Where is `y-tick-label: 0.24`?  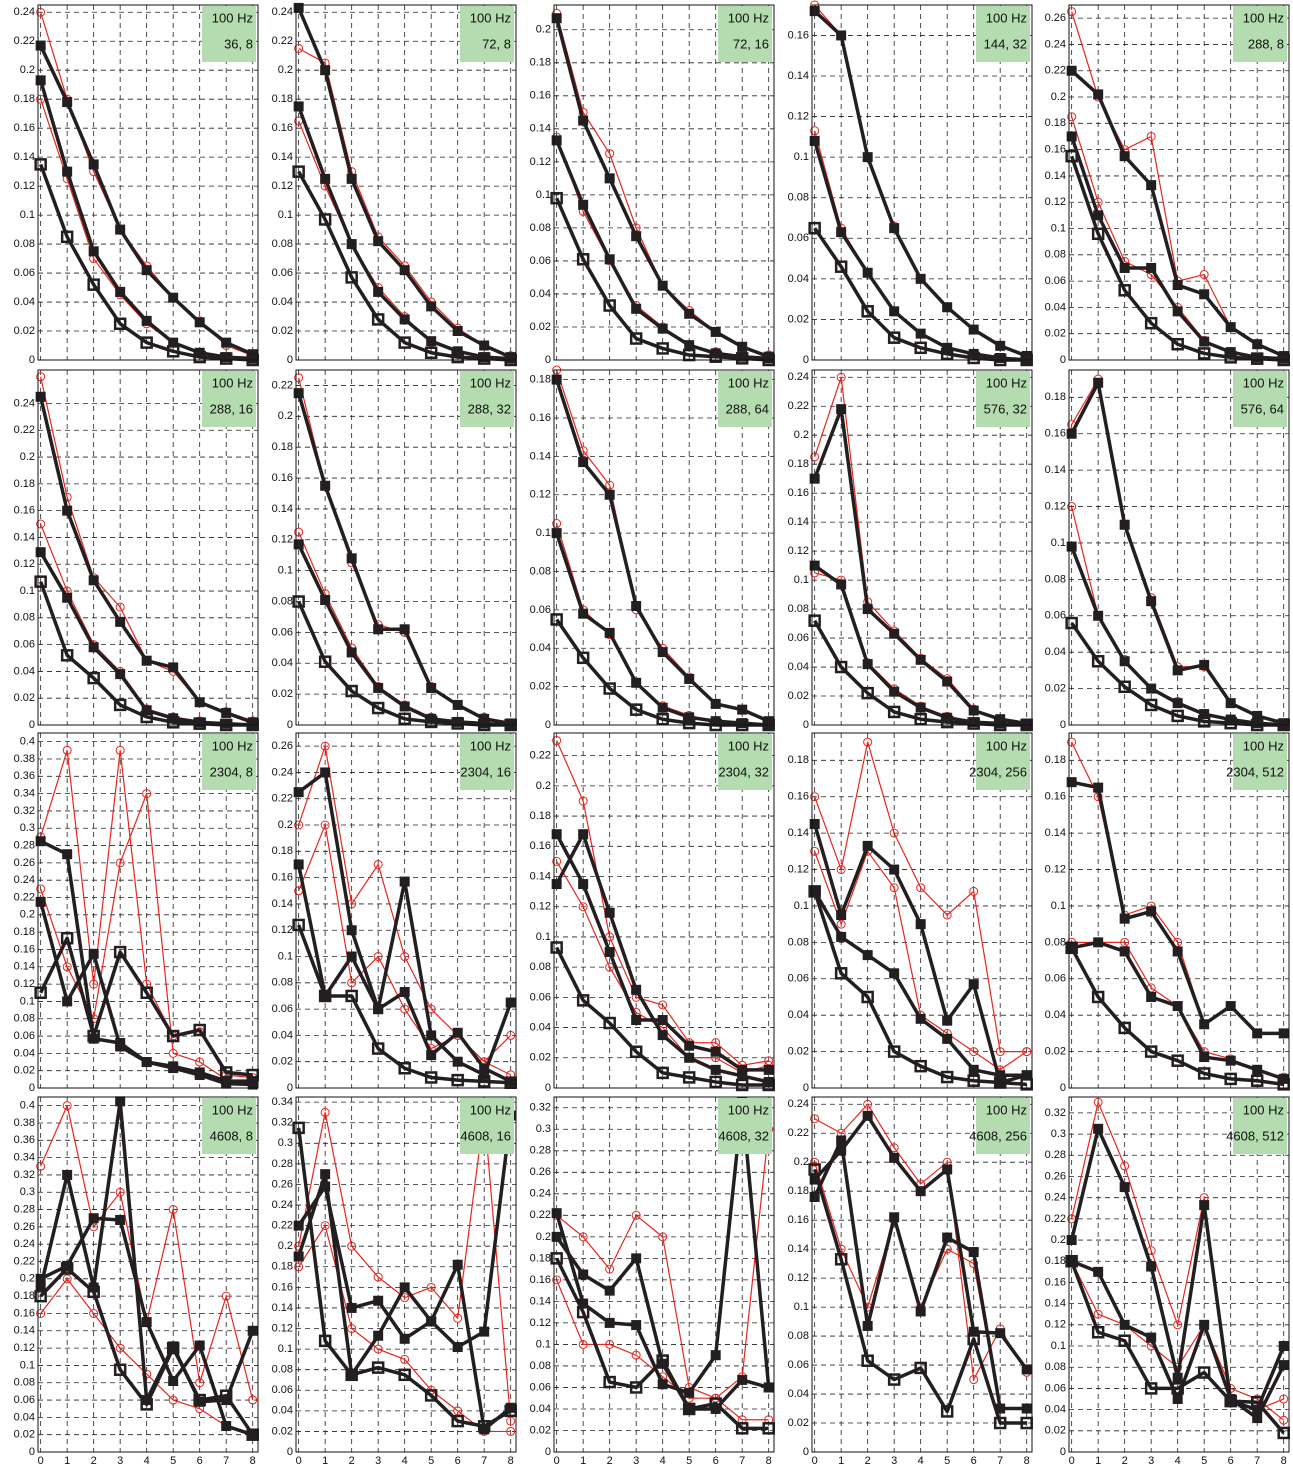
y-tick-label: 0.24 is located at coordinates (1055, 44).